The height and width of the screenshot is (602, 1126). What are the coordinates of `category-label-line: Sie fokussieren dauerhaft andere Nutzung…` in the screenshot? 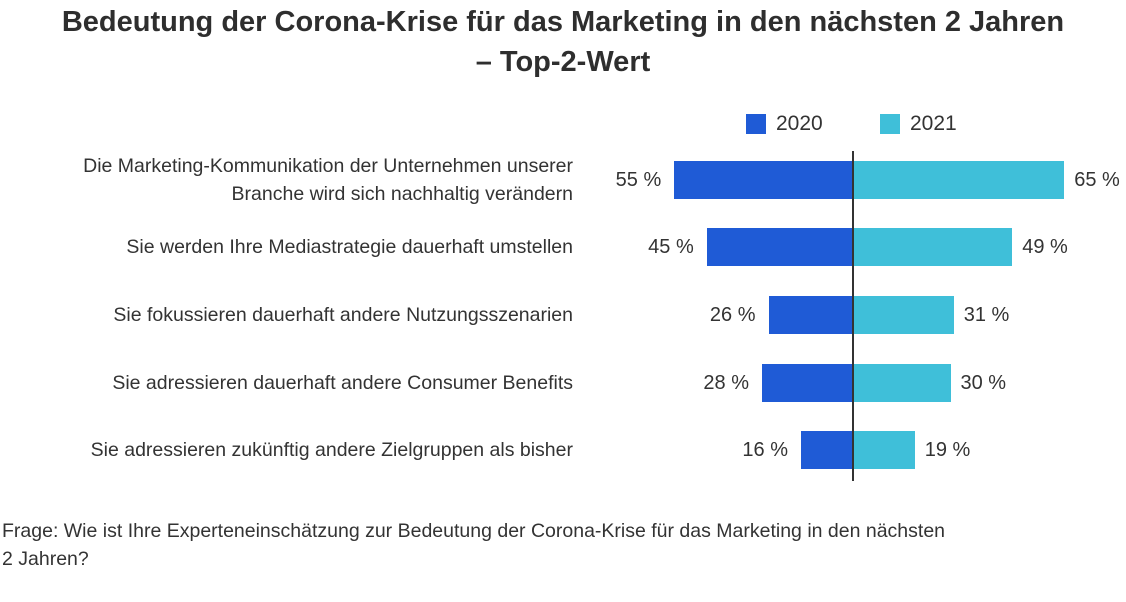 It's located at (343, 315).